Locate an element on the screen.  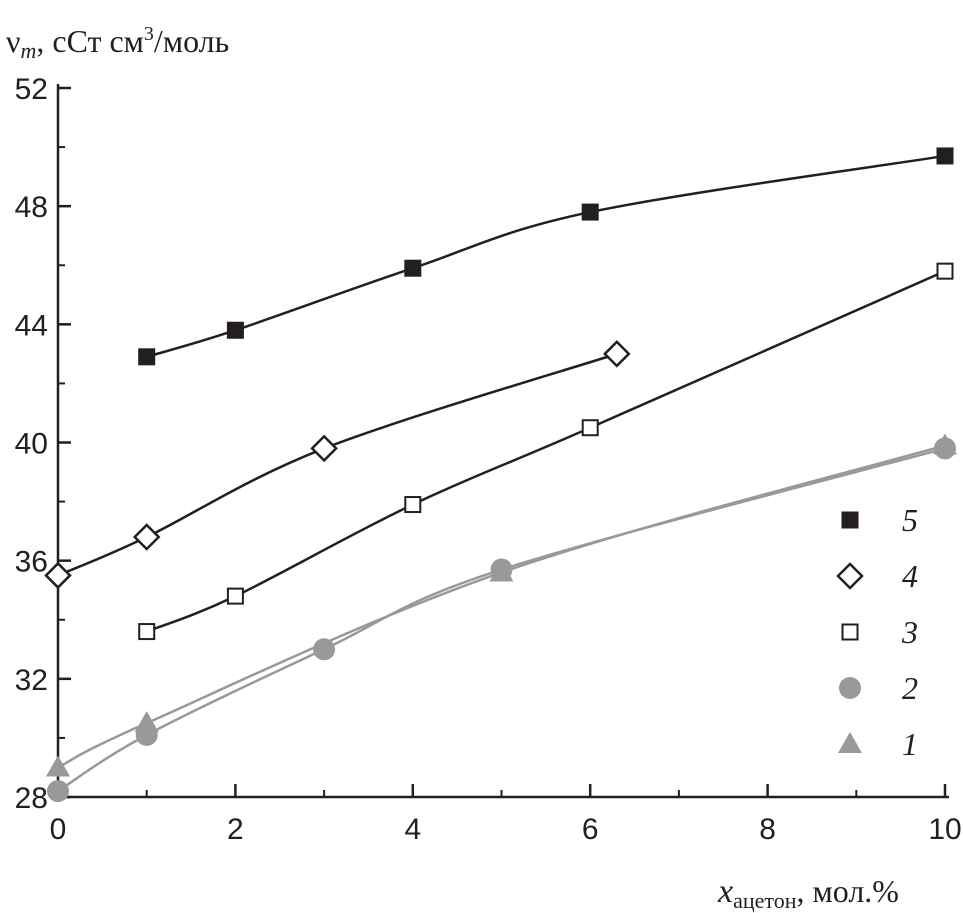
legend-label-5: 5 is located at coordinates (910, 520).